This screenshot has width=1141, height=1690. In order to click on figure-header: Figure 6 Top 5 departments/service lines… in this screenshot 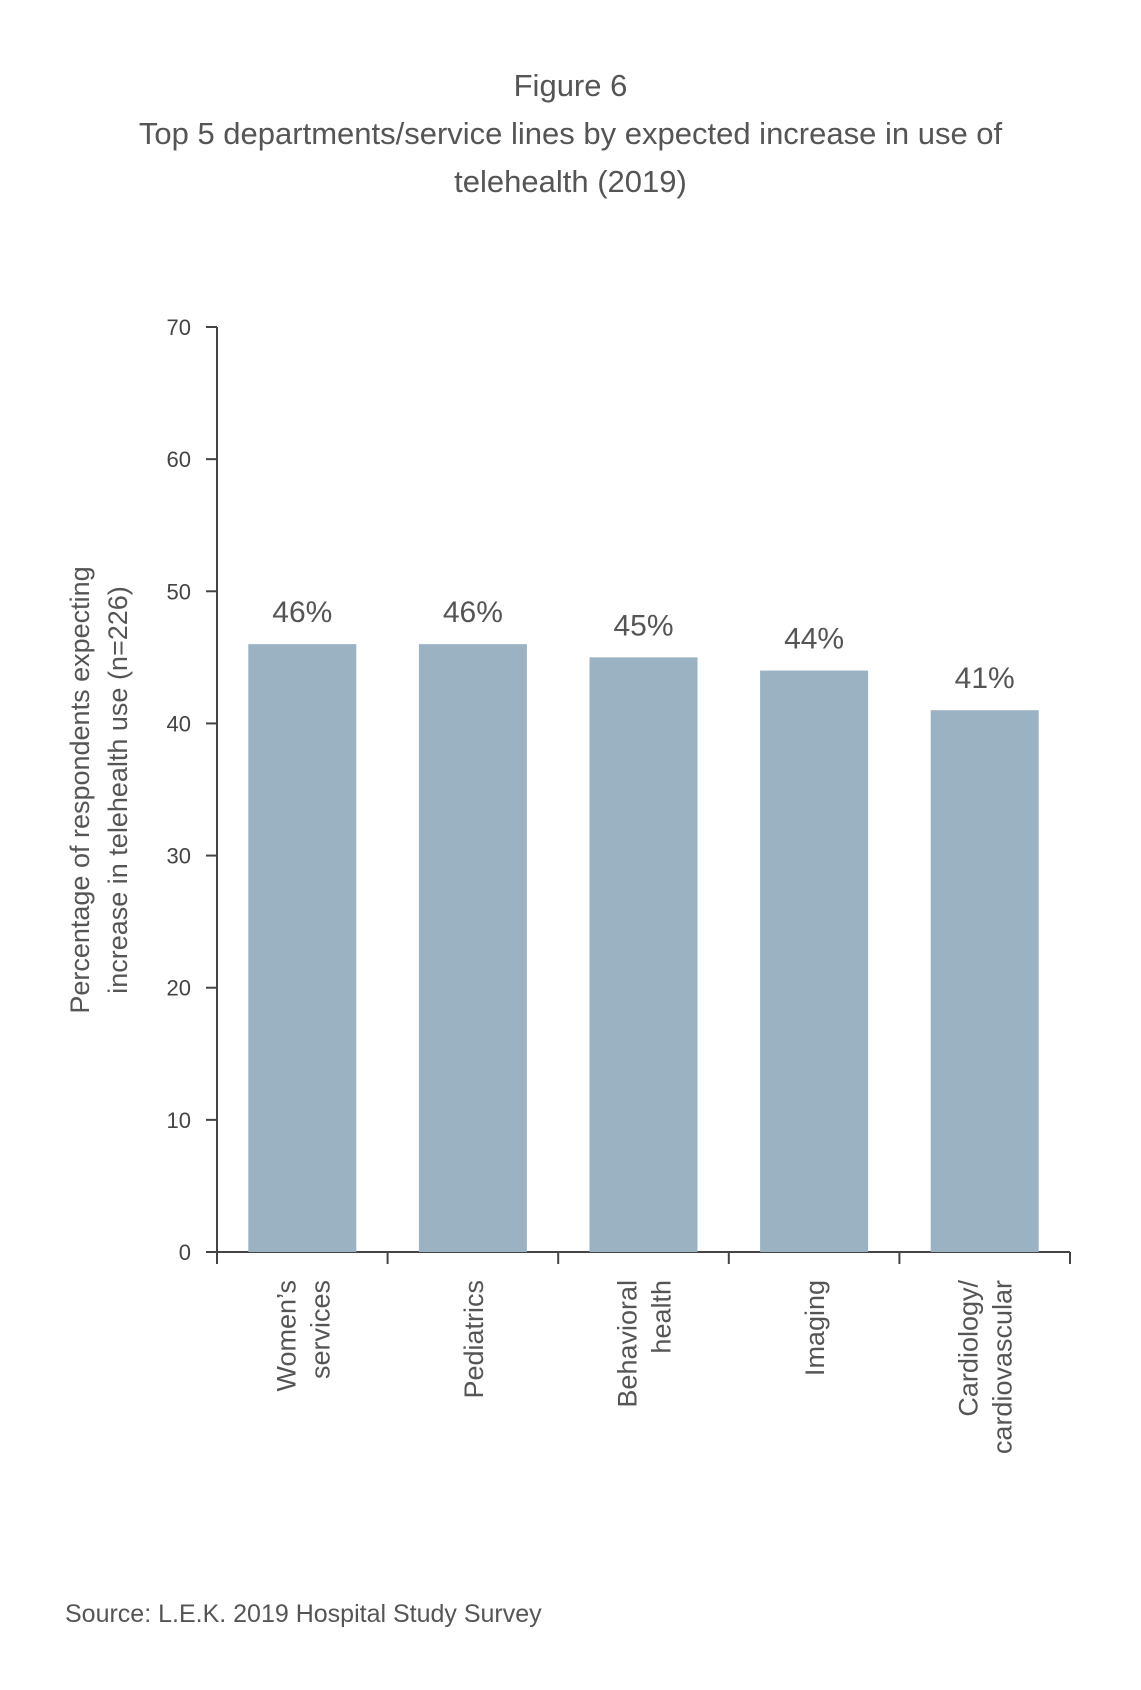, I will do `click(570, 134)`.